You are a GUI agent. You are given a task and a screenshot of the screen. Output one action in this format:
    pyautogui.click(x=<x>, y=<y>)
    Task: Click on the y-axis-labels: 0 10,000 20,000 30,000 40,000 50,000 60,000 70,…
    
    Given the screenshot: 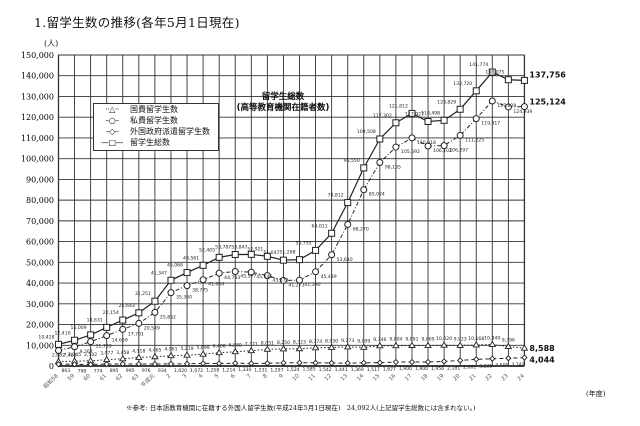 What is the action you would take?
    pyautogui.click(x=37, y=211)
    